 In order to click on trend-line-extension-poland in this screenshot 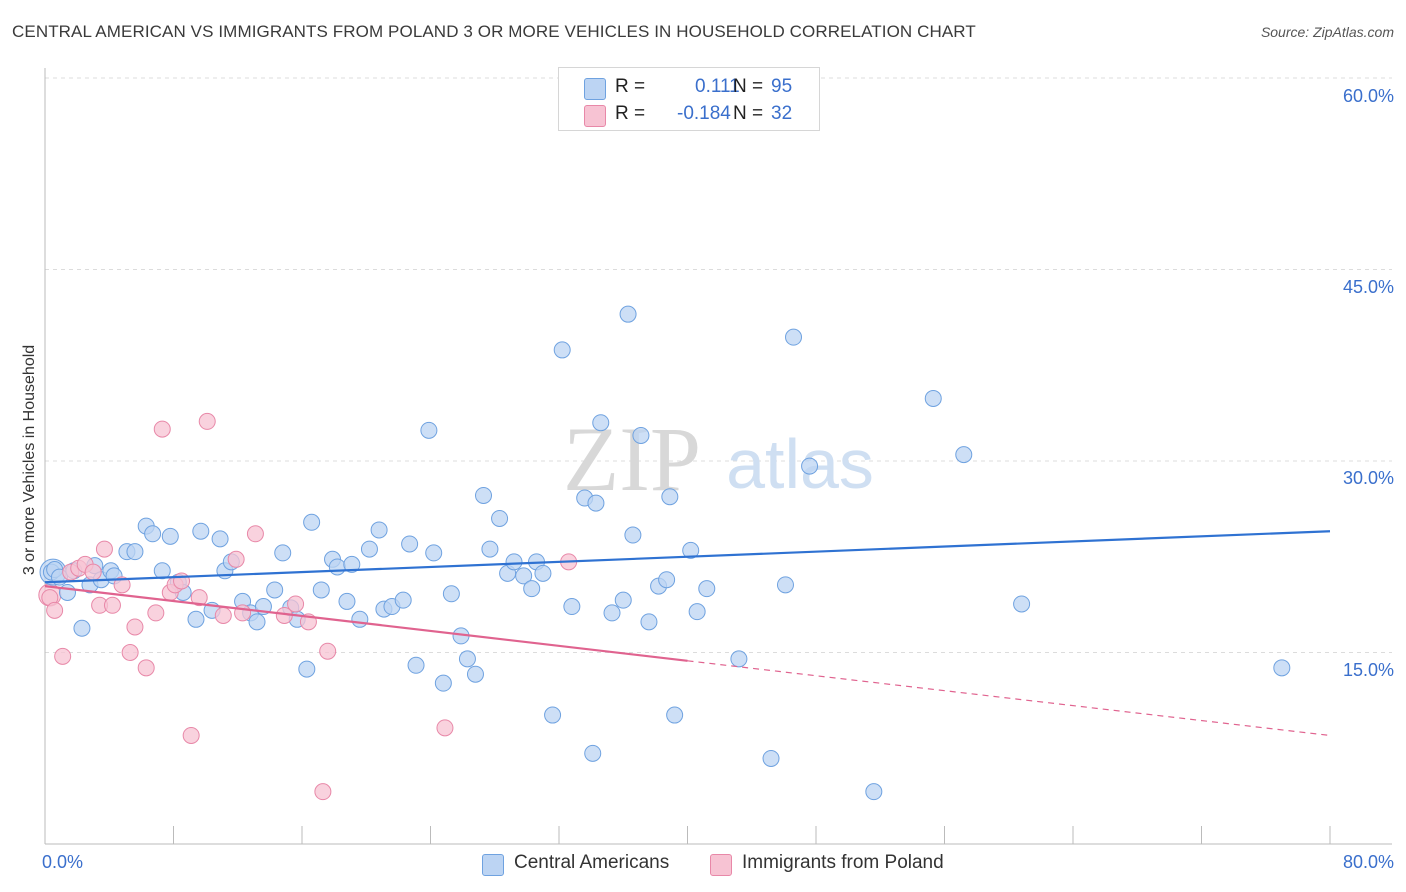, I will do `click(1009, 698)`.